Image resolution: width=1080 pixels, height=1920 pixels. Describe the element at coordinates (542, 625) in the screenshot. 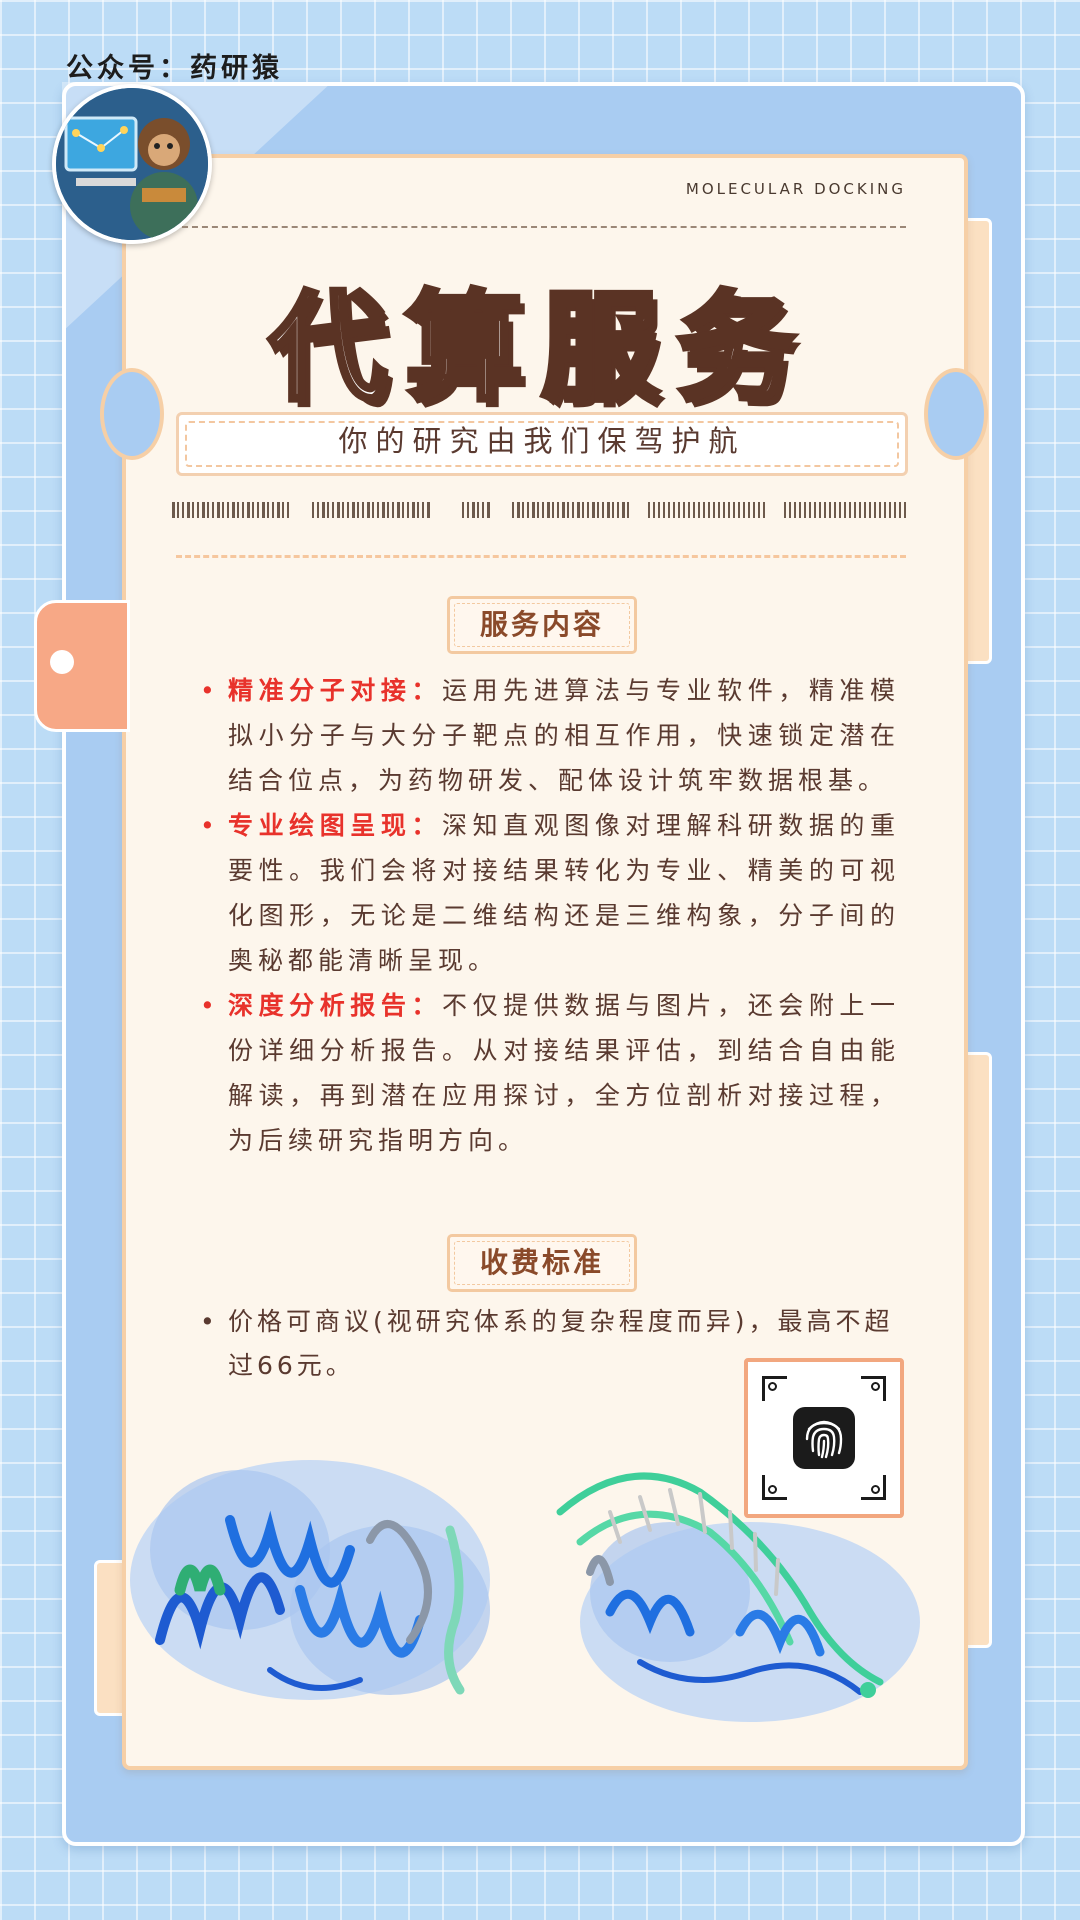

I see `service-section-title: 服务内容` at that location.